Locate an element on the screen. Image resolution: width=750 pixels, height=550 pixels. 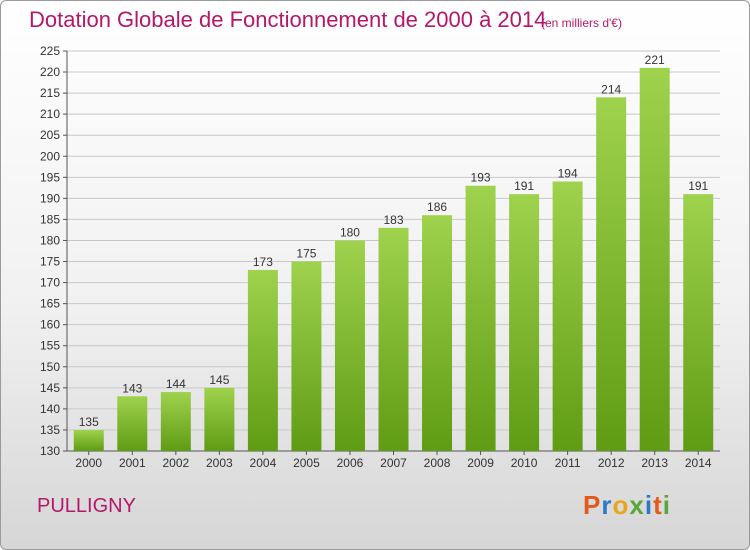
y-tick-label: 225 is located at coordinates (50, 51).